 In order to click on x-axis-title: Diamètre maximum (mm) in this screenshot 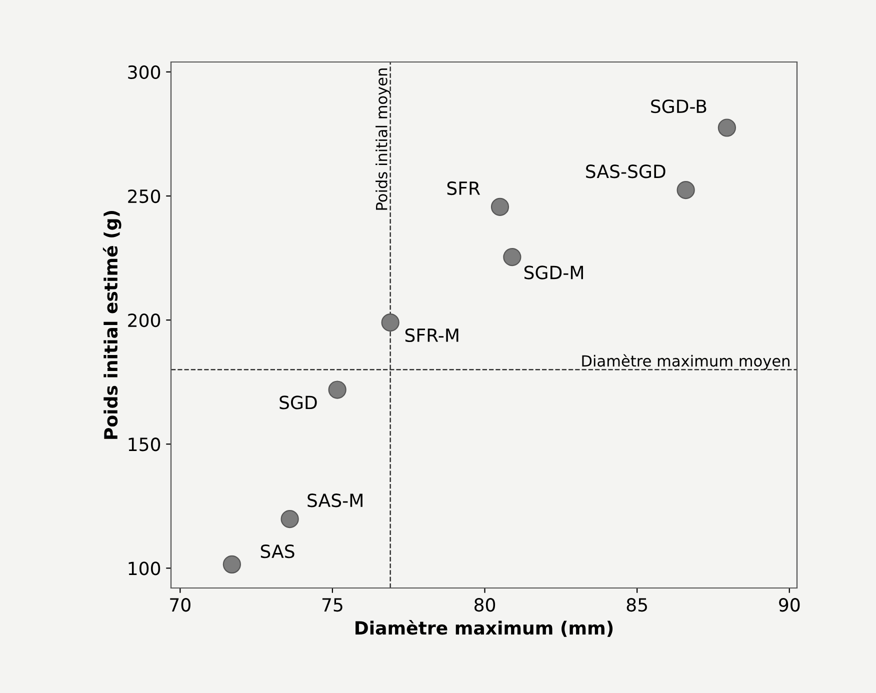, I will do `click(484, 628)`.